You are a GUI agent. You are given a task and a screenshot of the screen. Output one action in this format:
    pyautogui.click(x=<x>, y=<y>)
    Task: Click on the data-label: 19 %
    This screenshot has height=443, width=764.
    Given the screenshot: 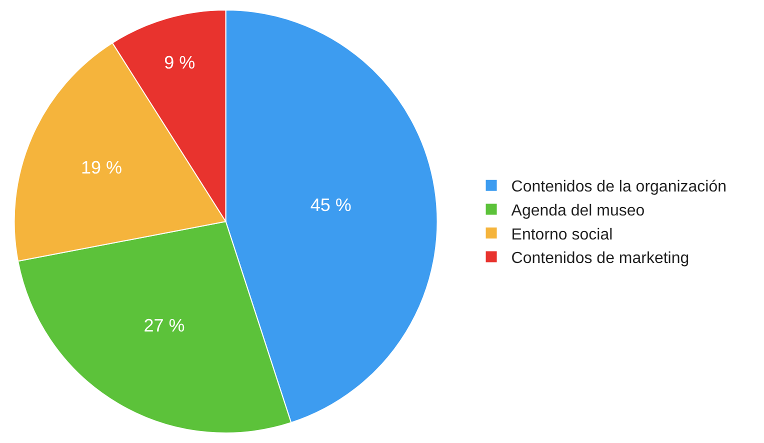 What is the action you would take?
    pyautogui.click(x=101, y=168)
    